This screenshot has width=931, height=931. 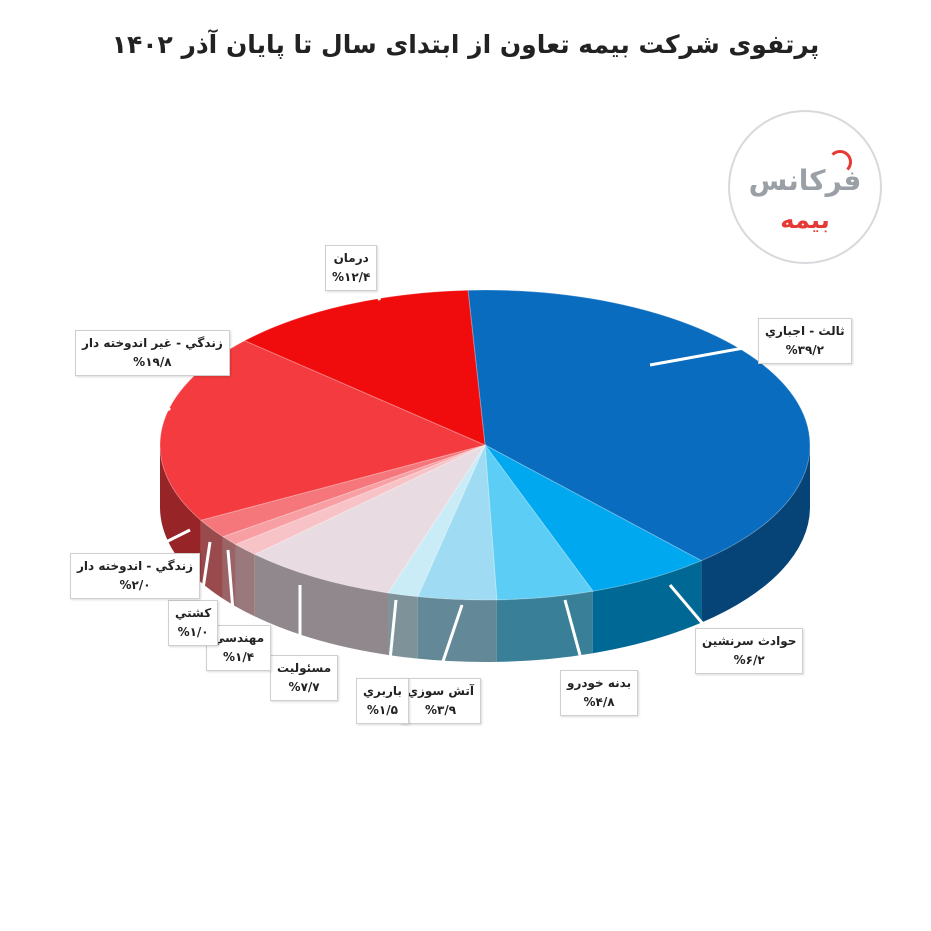 What do you see at coordinates (805, 331) in the screenshot?
I see `data-label-name: ثالث - اجباري` at bounding box center [805, 331].